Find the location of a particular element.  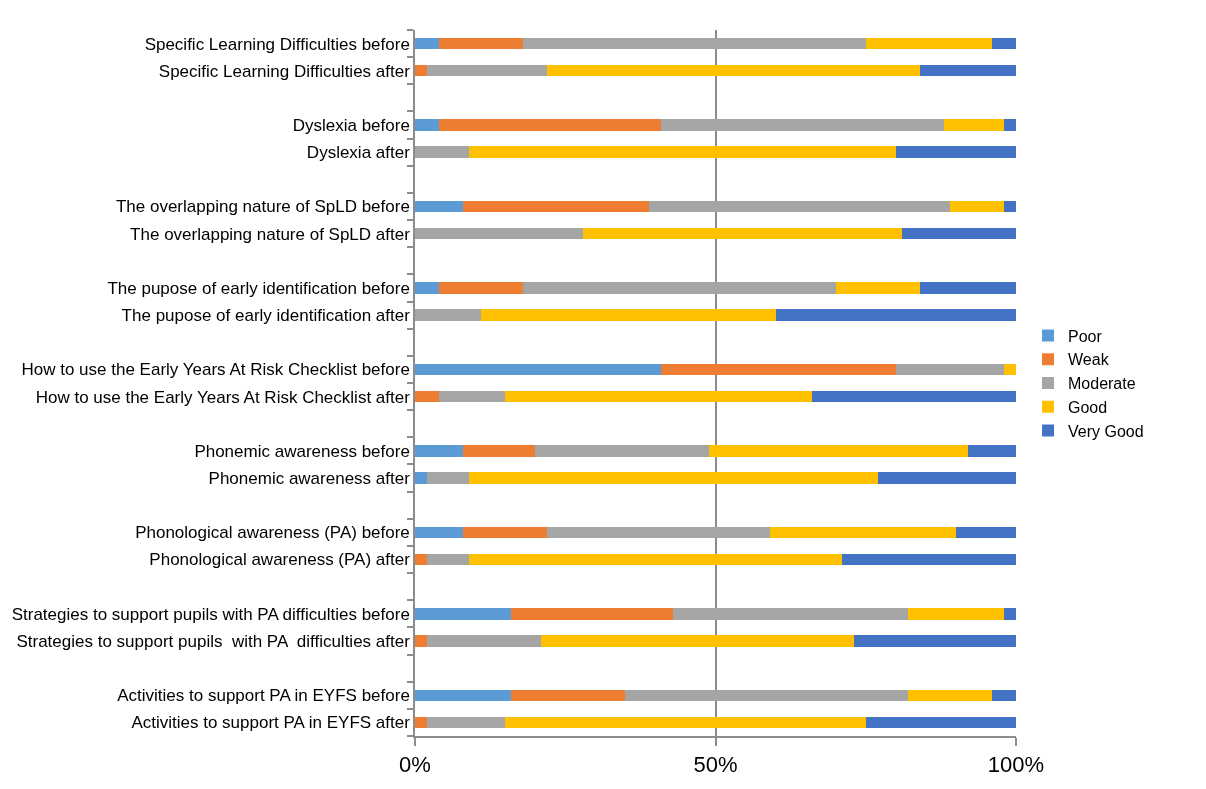

y-tick-label: The pupose of early identification before is located at coordinates (258, 288).